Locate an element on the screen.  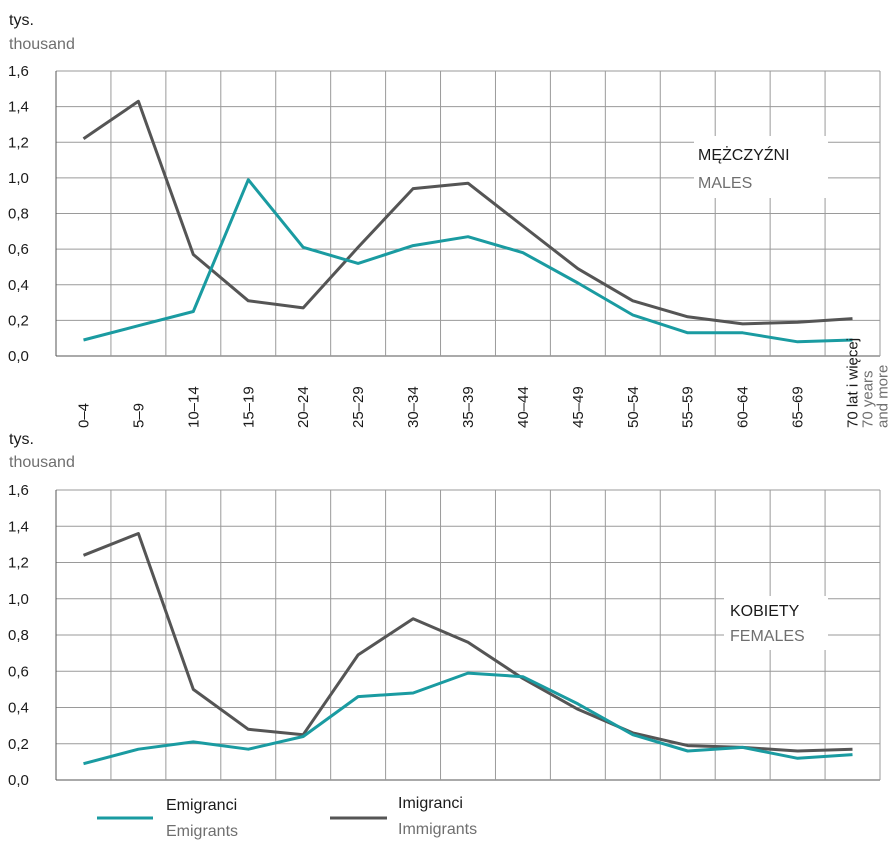
legend-emigrants-label: Emigranci is located at coordinates (201, 805).